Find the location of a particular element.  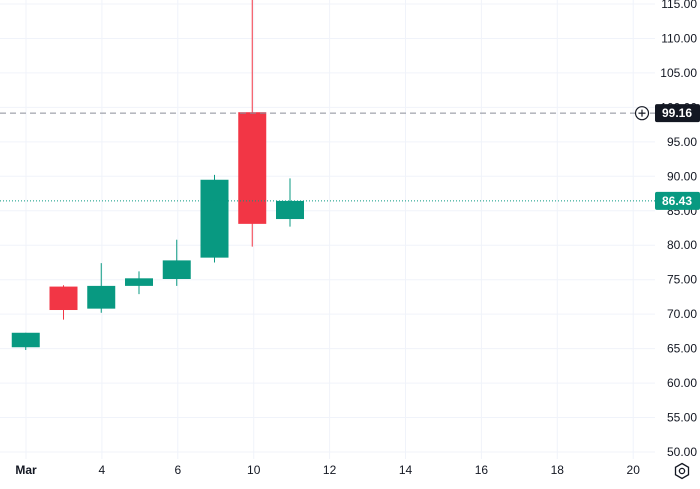

x-tick-label: 12 is located at coordinates (330, 470).